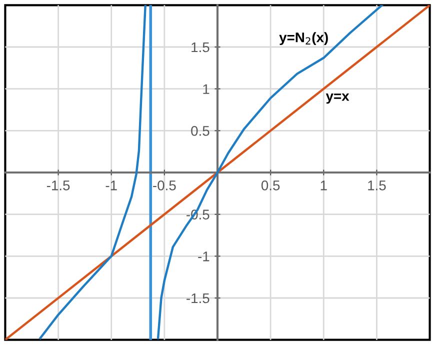 The width and height of the screenshot is (435, 345). What do you see at coordinates (201, 47) in the screenshot?
I see `y-tick-label: 1.5` at bounding box center [201, 47].